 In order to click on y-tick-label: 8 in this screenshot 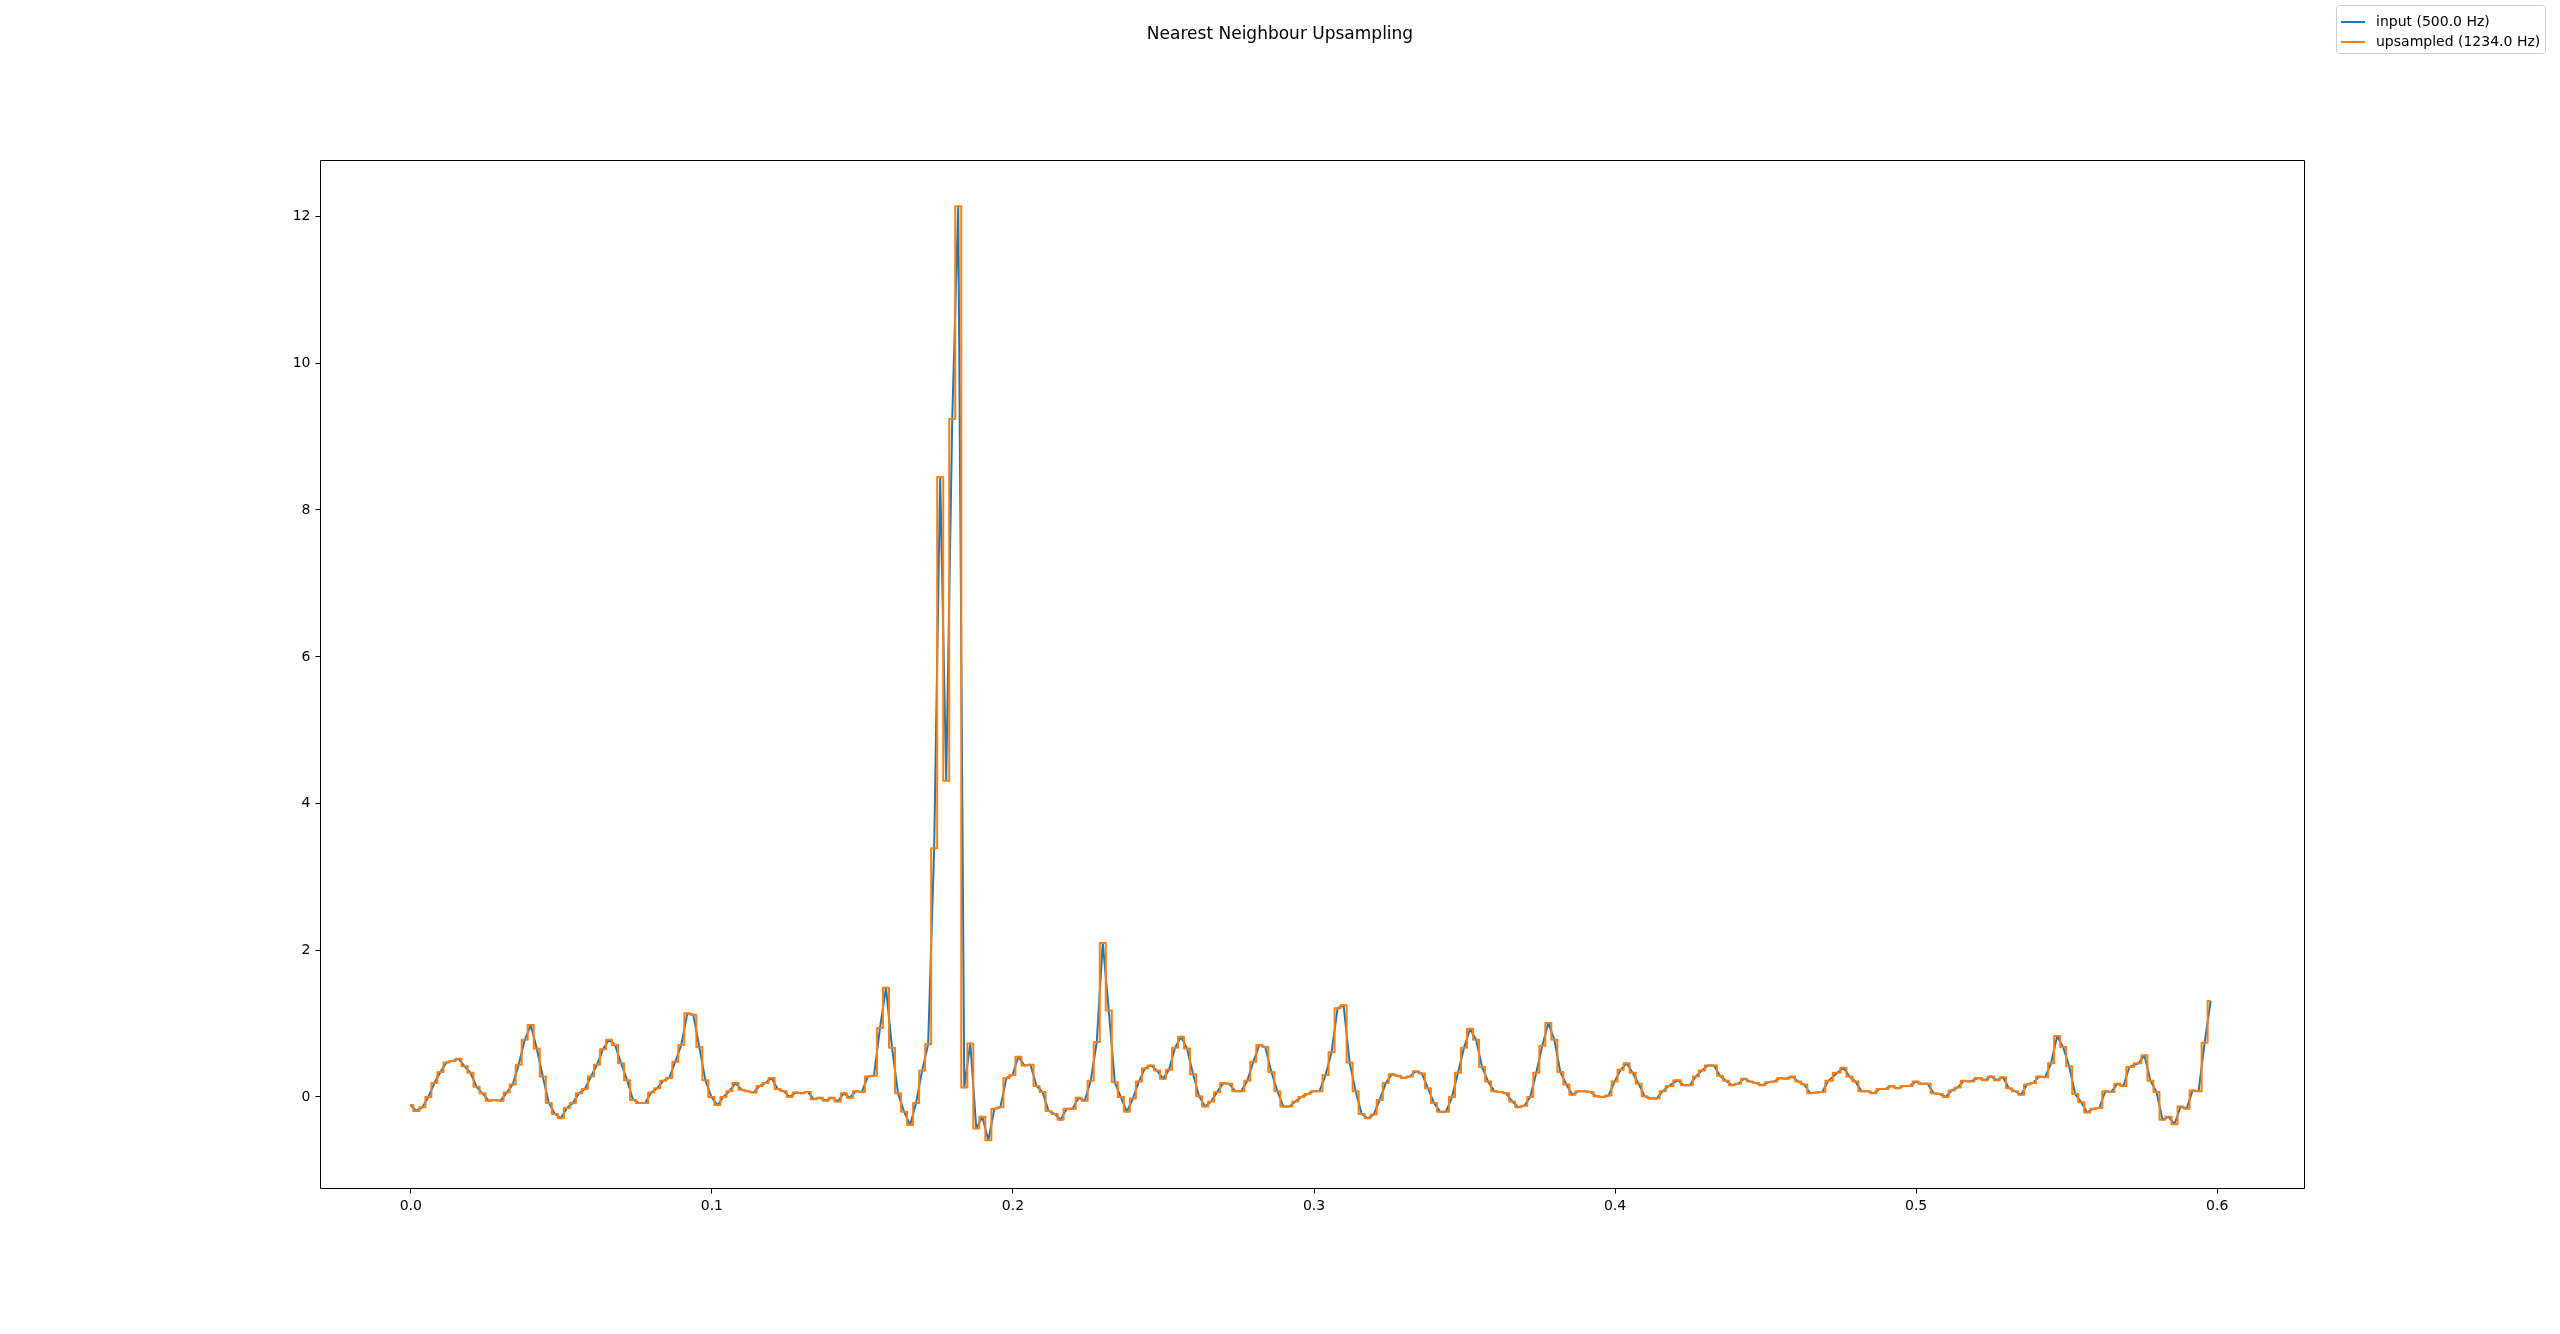, I will do `click(306, 508)`.